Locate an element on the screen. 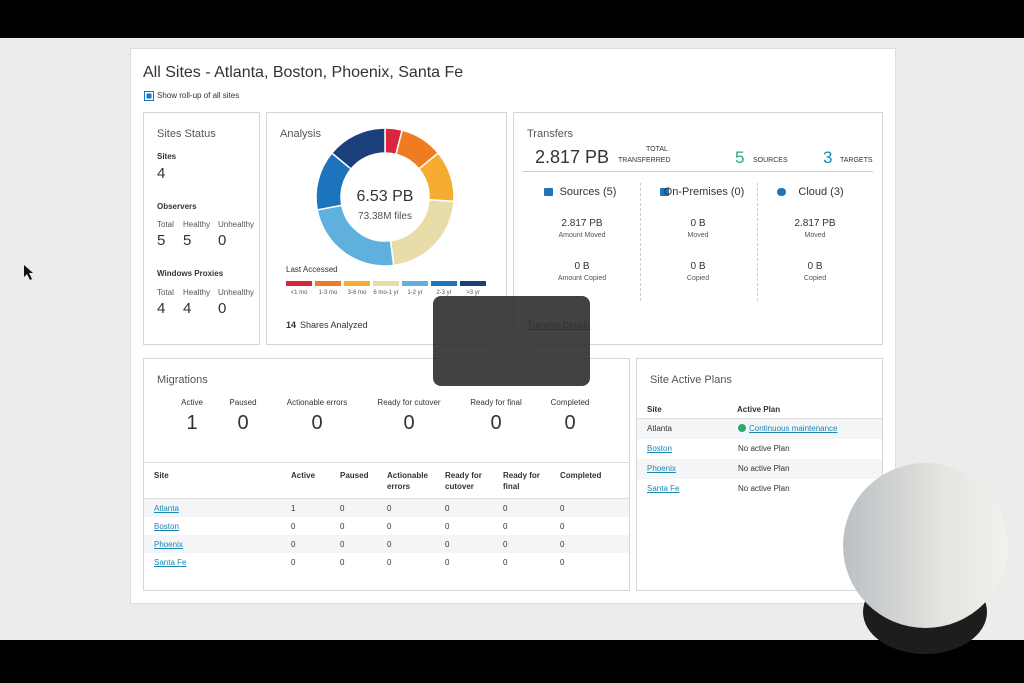 This screenshot has height=683, width=1024. sources-label: SOURCES is located at coordinates (770, 160).